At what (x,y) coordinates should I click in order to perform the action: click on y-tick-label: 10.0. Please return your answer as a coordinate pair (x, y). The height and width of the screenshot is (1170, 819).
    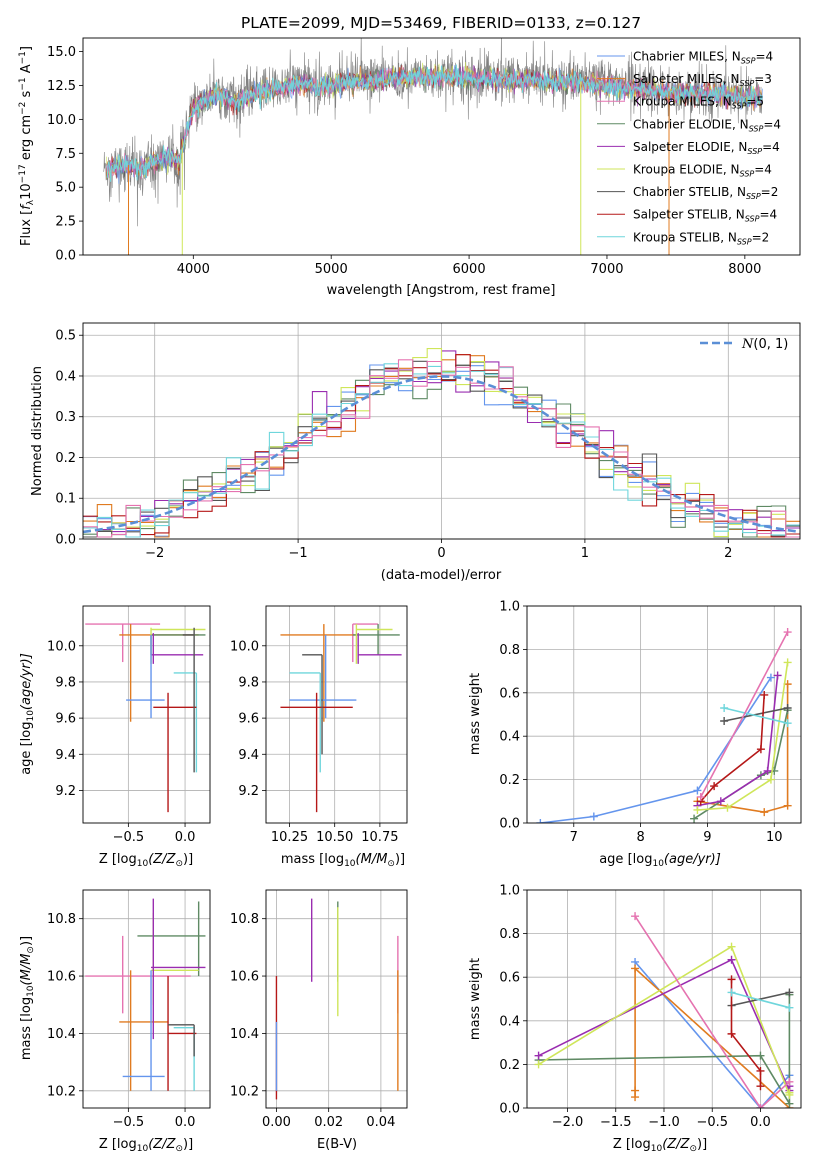
    Looking at the image, I should click on (61, 120).